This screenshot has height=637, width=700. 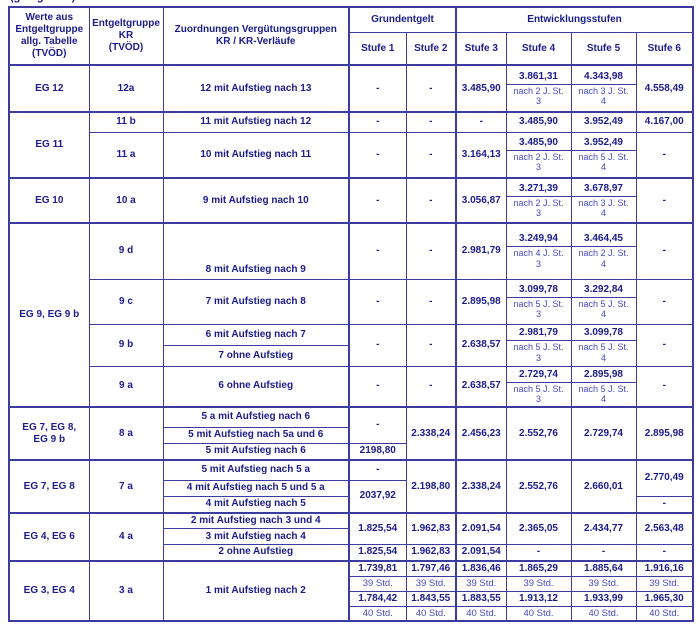 I want to click on cell-value: 2.981,79, so click(x=538, y=333).